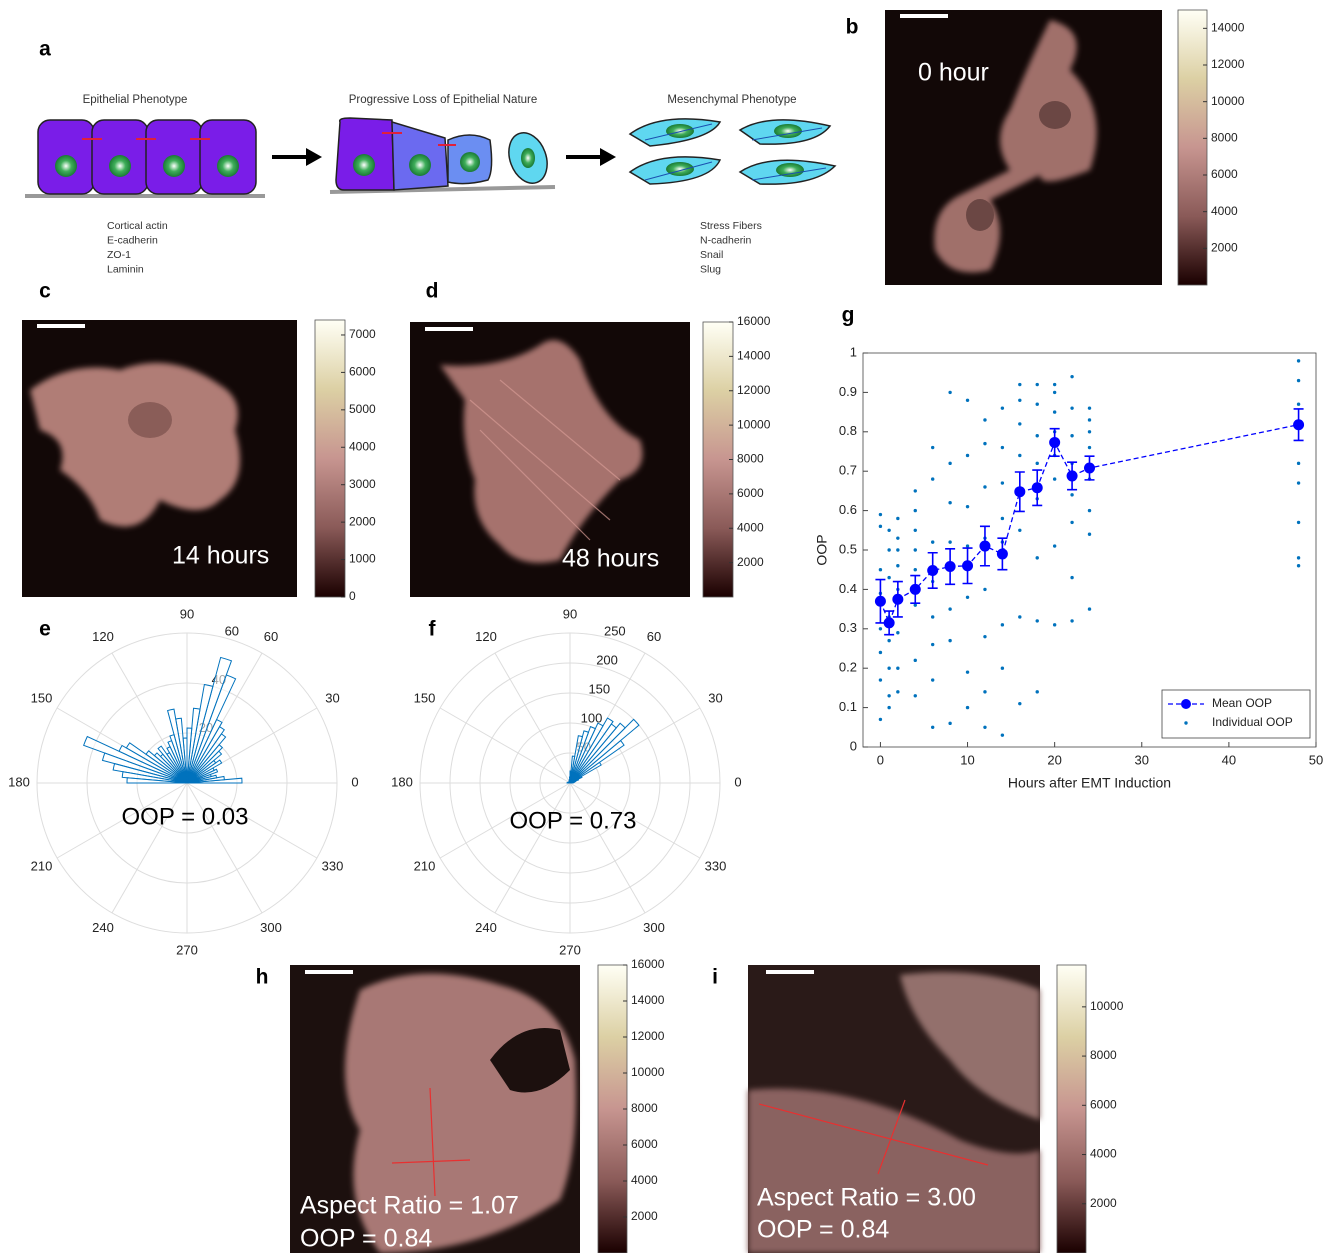 The width and height of the screenshot is (1325, 1253). What do you see at coordinates (848, 391) in the screenshot?
I see `y-tick-label: 0.9` at bounding box center [848, 391].